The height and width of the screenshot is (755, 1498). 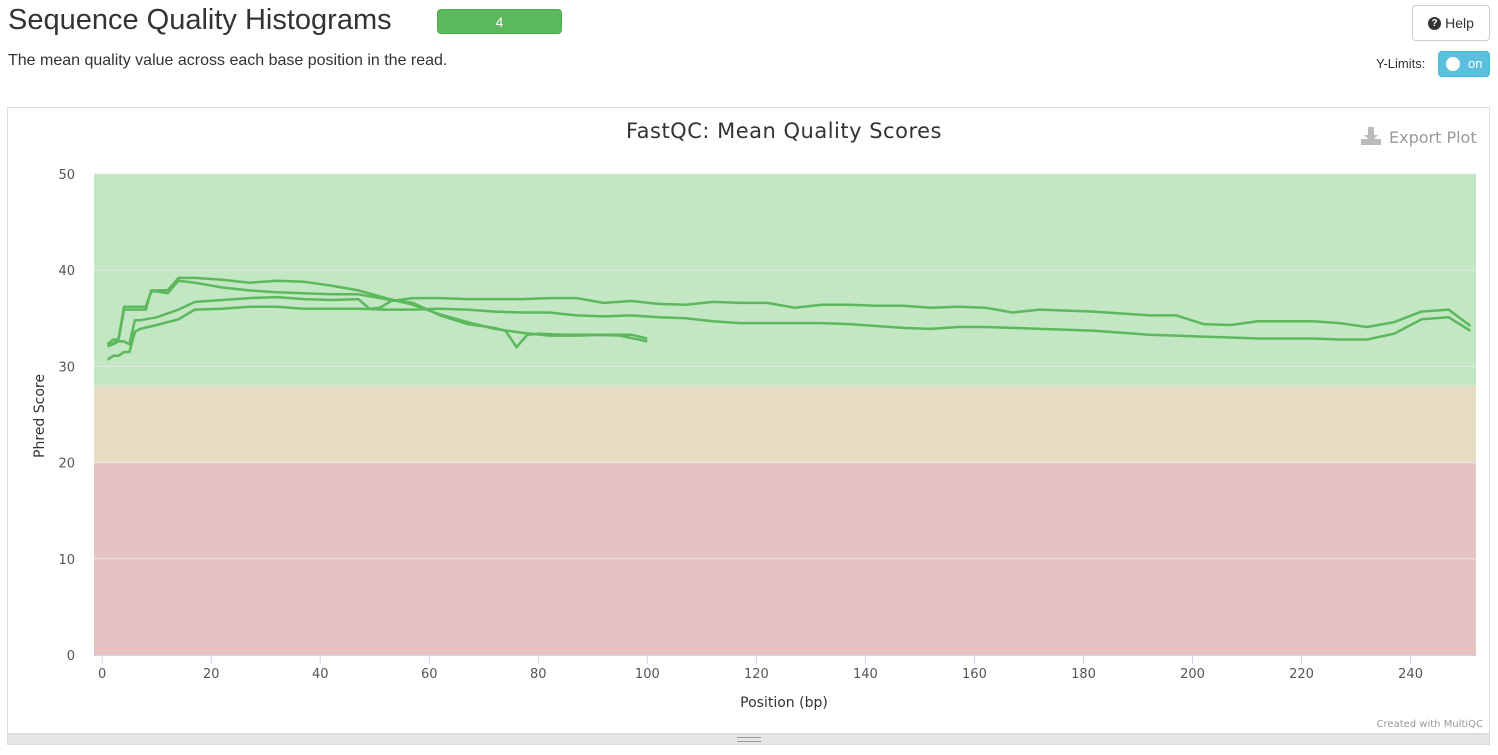 I want to click on grip-lines-icon, so click(x=749, y=739).